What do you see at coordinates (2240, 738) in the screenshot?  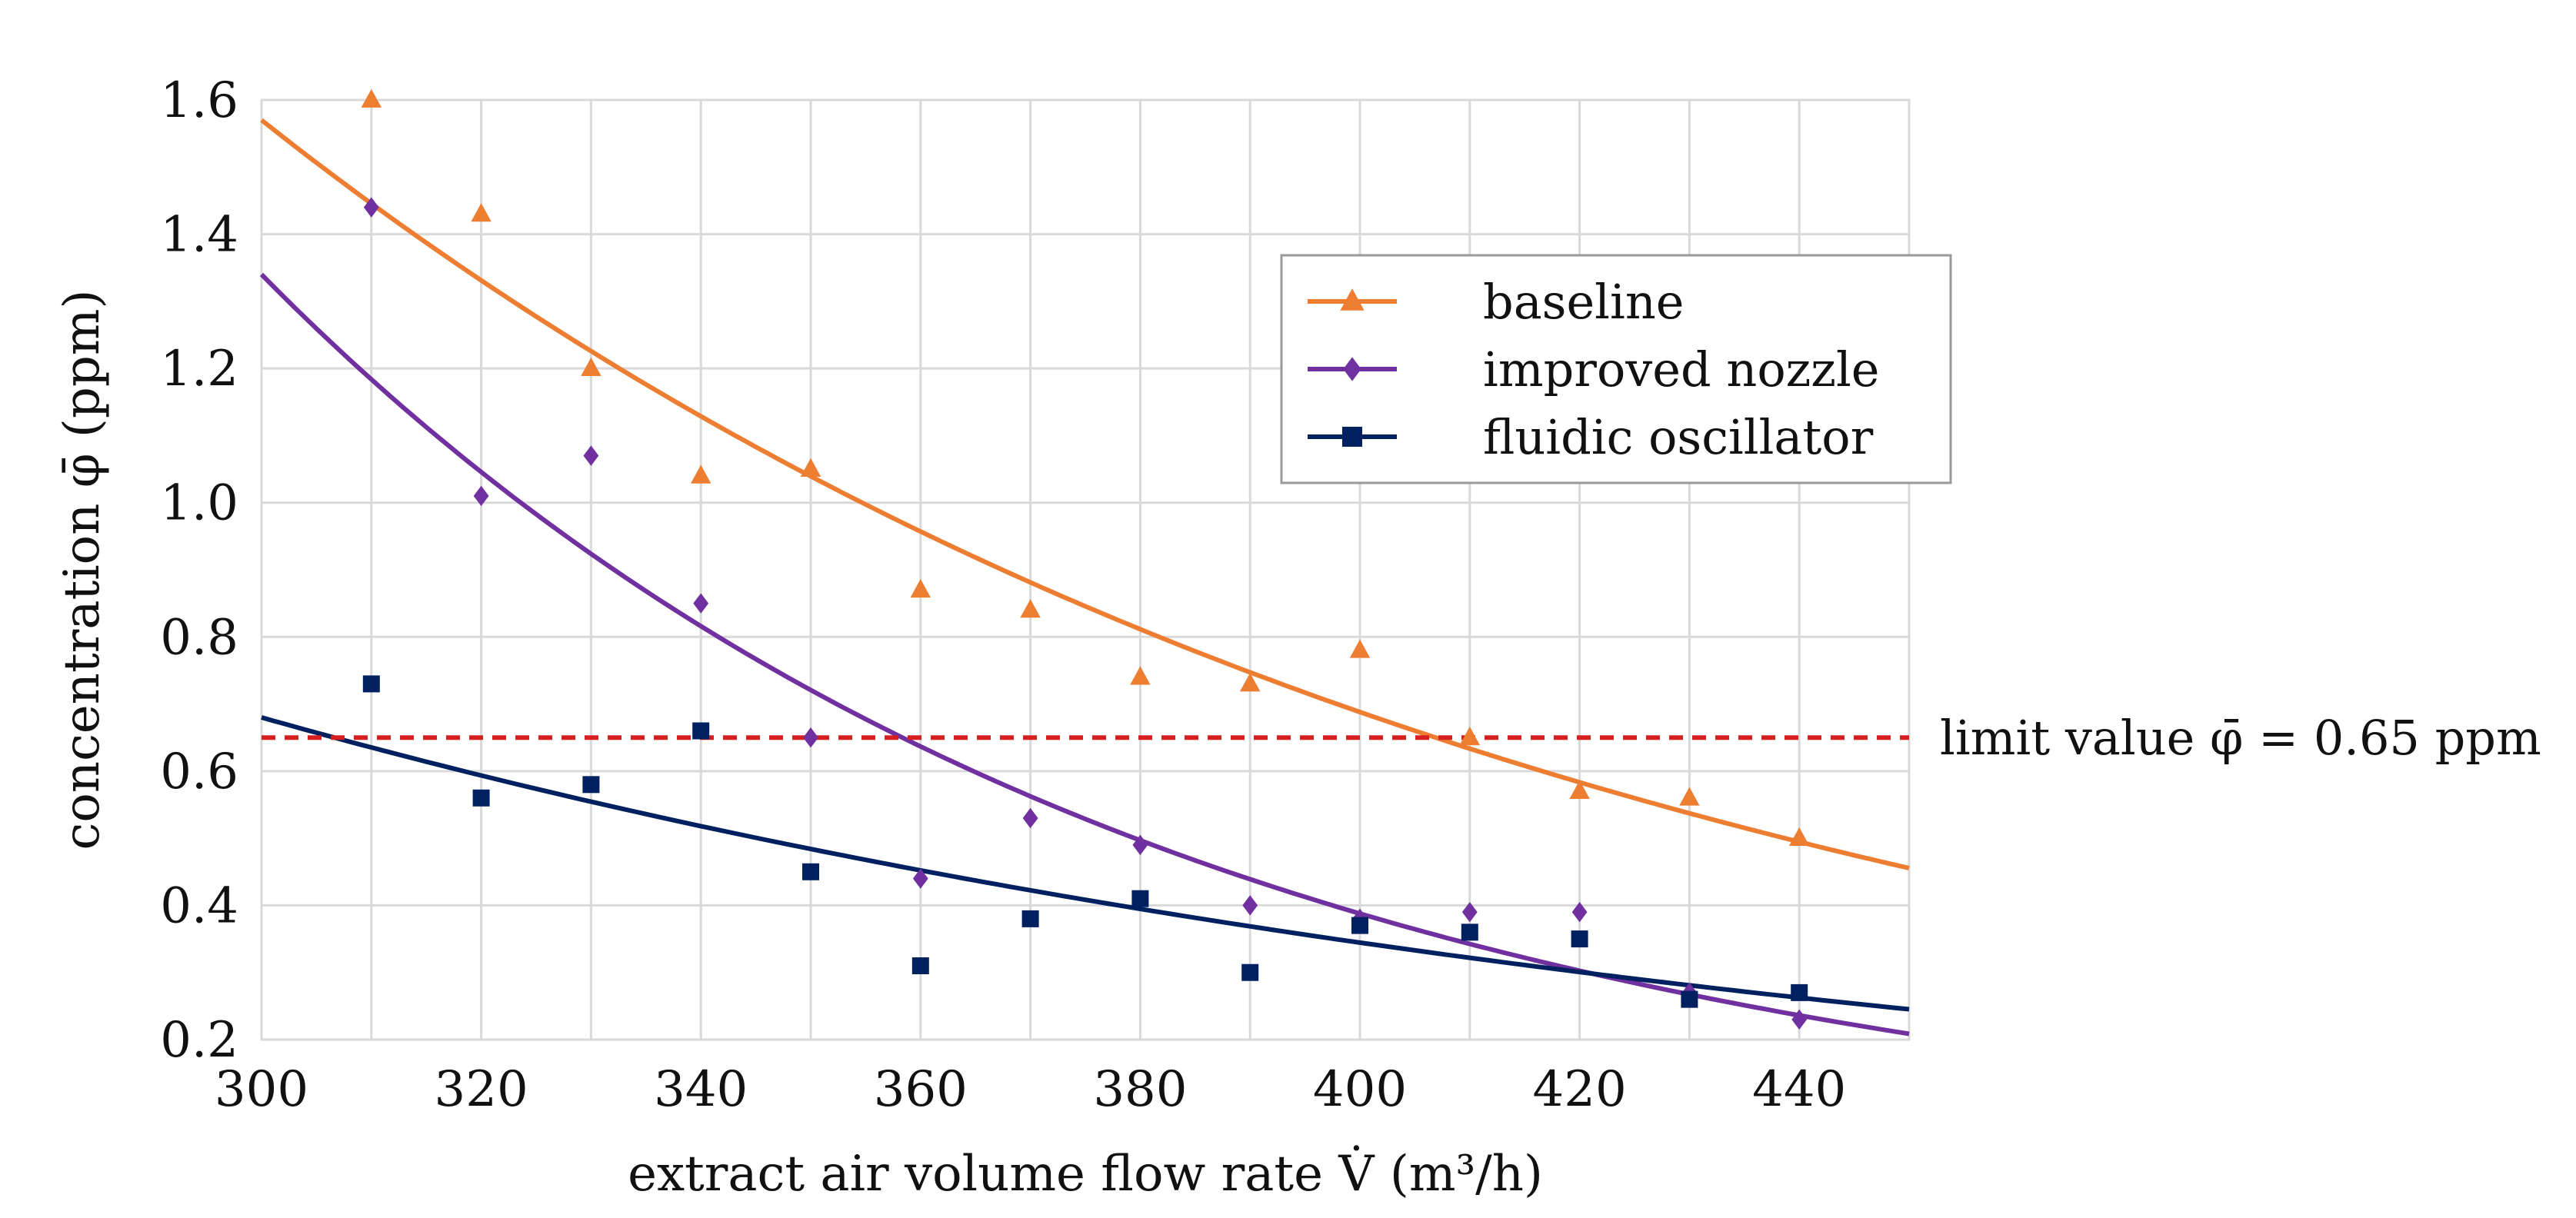 I see `limit-label: limit value φ̄ = 0.65 ppm` at bounding box center [2240, 738].